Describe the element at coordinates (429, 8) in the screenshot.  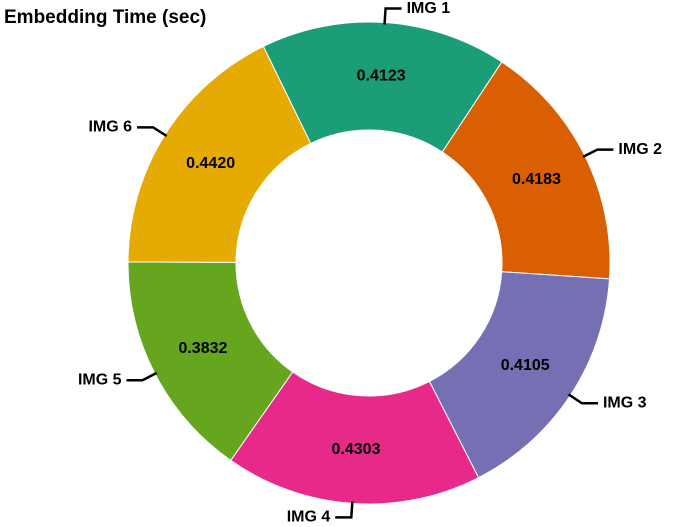
I see `category-label: IMG 1` at that location.